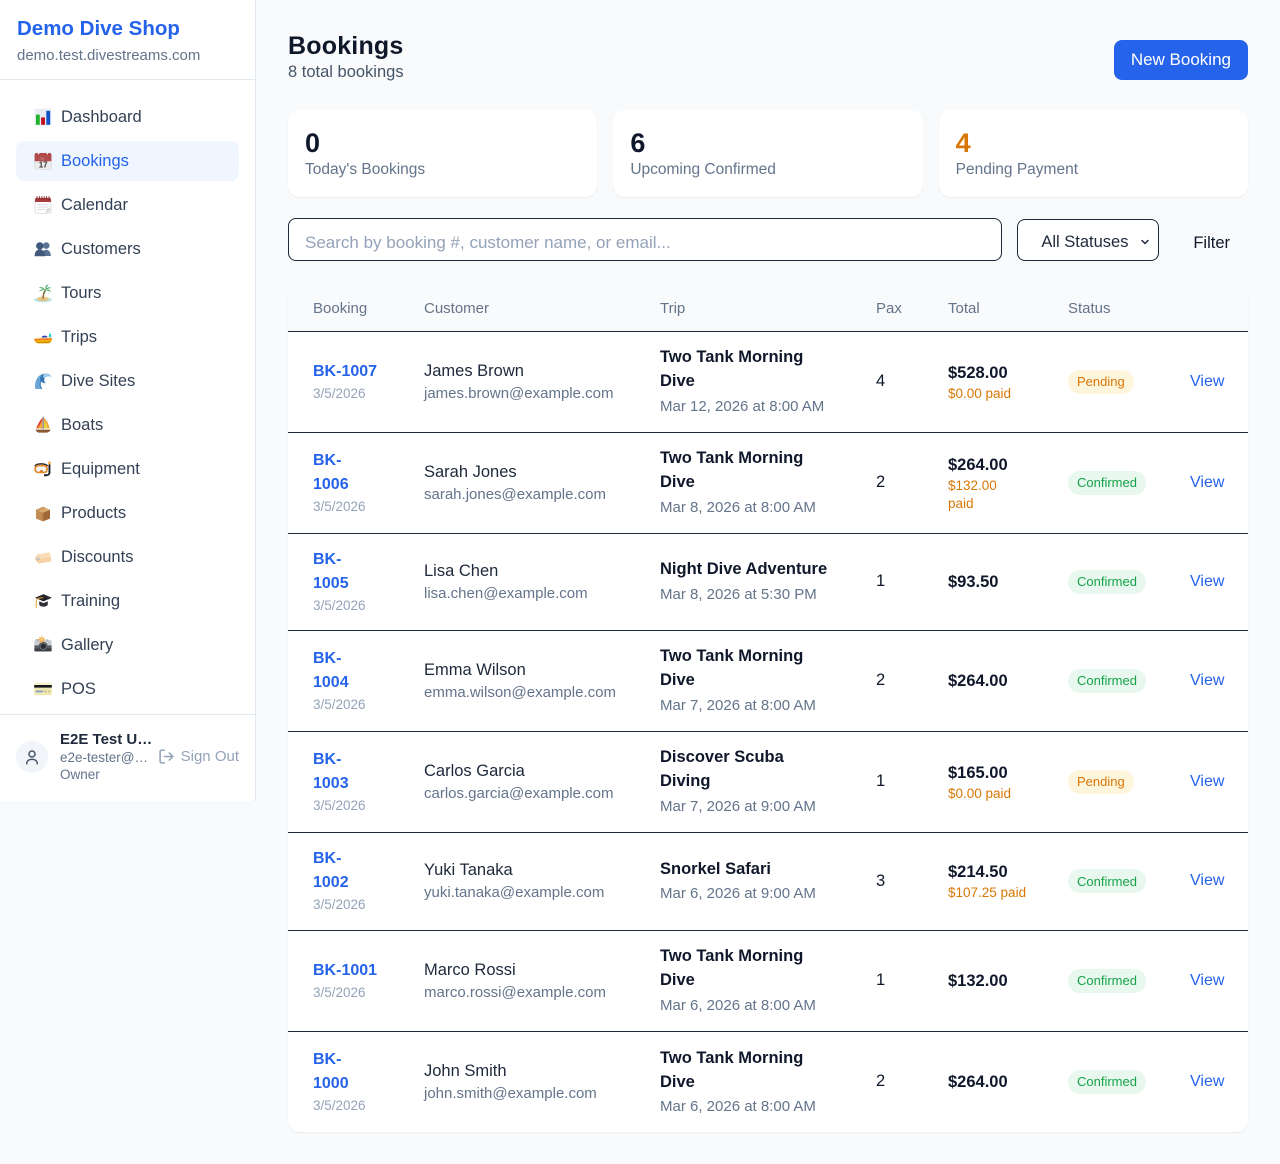 This screenshot has width=1280, height=1164. What do you see at coordinates (42, 159) in the screenshot?
I see `svg-text: JUL` at bounding box center [42, 159].